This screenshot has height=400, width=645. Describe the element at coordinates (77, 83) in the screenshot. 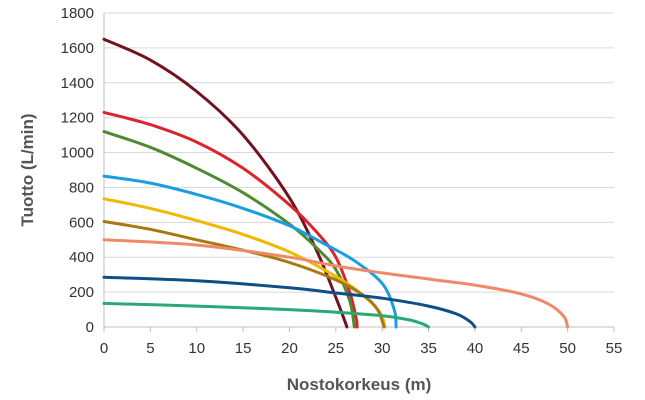

I see `y-tick-label: 1400` at that location.